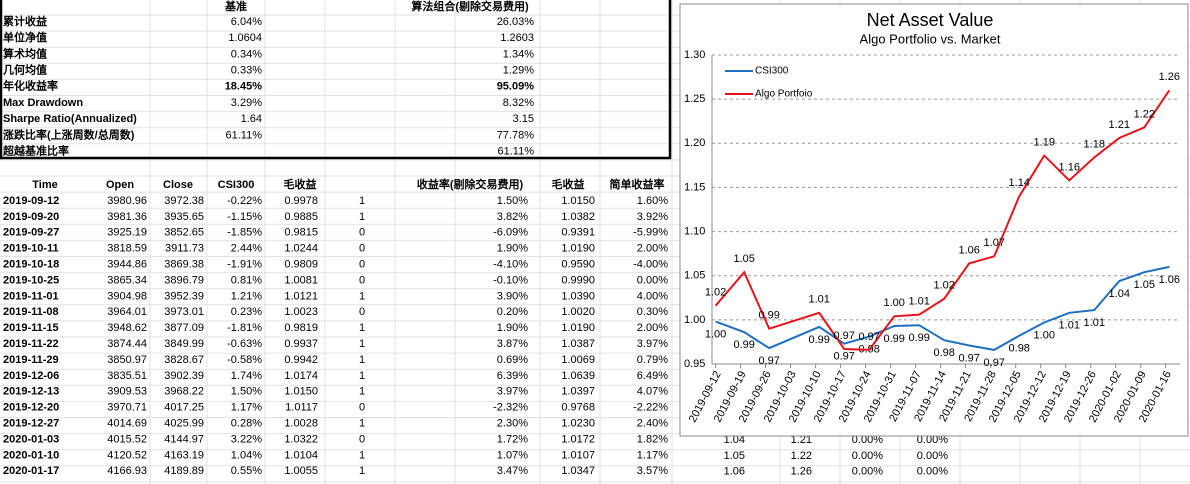 The width and height of the screenshot is (1190, 484). Describe the element at coordinates (301, 328) in the screenshot. I see `cell: 0.9819` at that location.